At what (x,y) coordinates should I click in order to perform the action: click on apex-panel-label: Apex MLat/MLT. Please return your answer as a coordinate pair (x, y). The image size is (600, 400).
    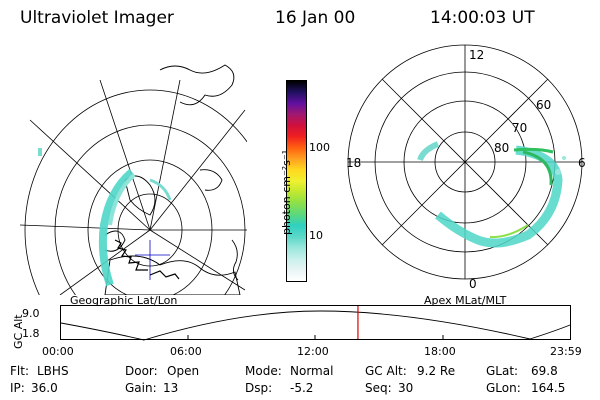
    Looking at the image, I should click on (465, 300).